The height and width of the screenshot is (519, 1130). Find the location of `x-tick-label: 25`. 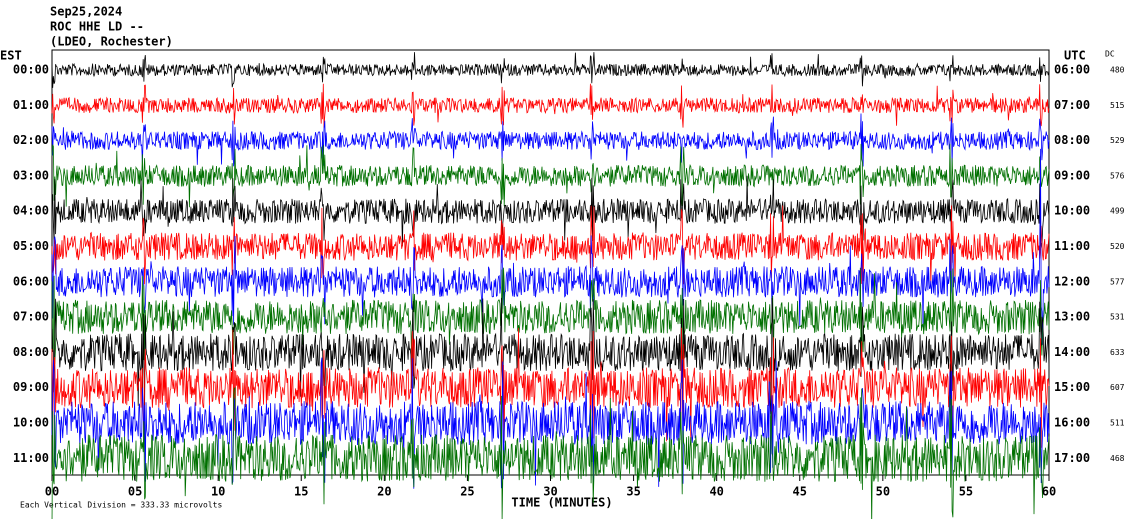

x-tick-label: 25 is located at coordinates (467, 492).